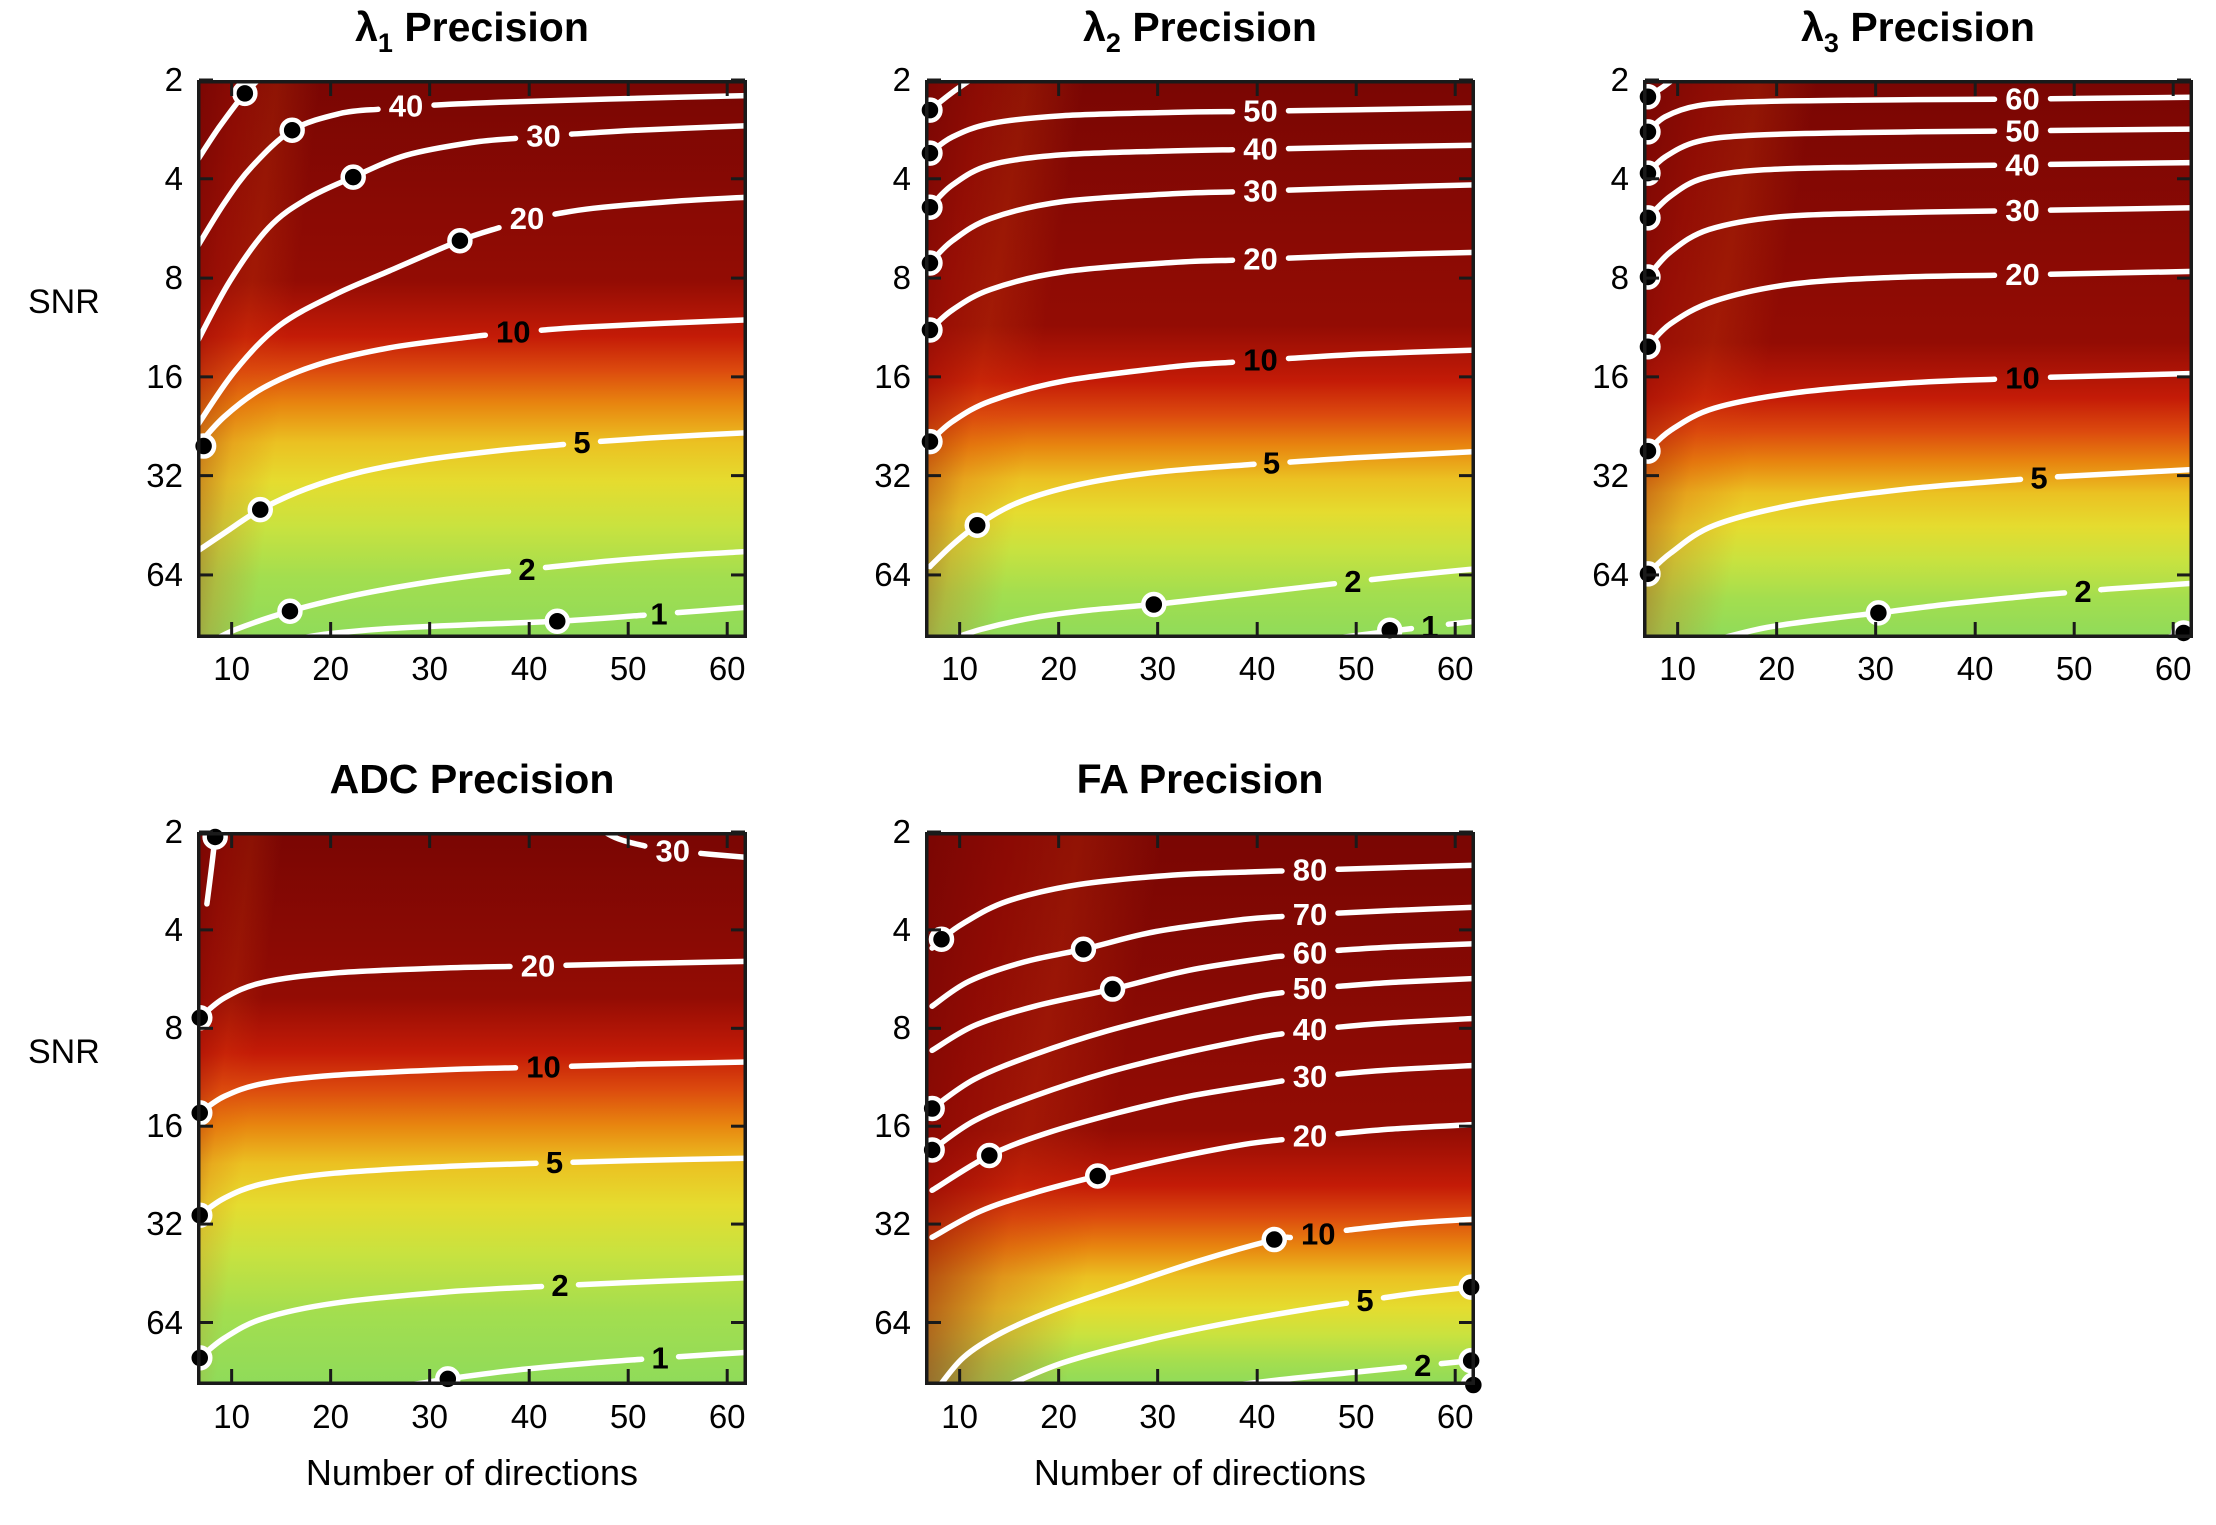  Describe the element at coordinates (658, 614) in the screenshot. I see `contour-label: 1` at that location.